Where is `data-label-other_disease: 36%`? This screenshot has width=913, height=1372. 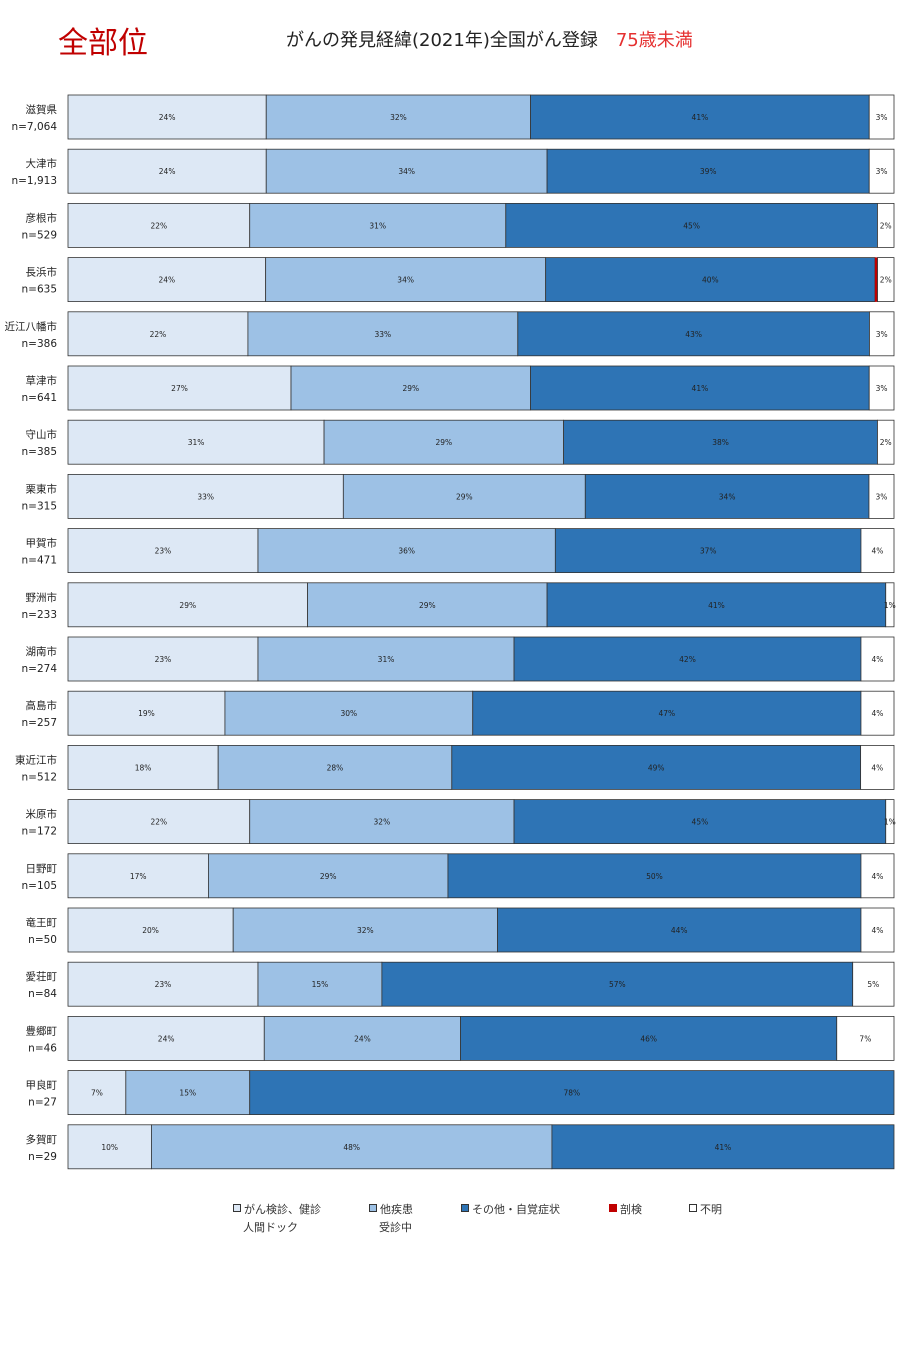 data-label-other_disease: 36% is located at coordinates (406, 551).